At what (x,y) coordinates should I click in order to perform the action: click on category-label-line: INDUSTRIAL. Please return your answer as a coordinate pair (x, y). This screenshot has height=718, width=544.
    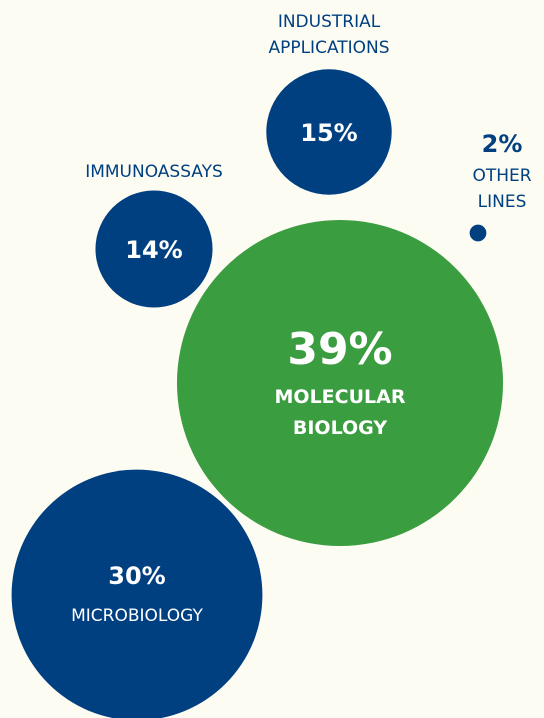
    Looking at the image, I should click on (329, 22).